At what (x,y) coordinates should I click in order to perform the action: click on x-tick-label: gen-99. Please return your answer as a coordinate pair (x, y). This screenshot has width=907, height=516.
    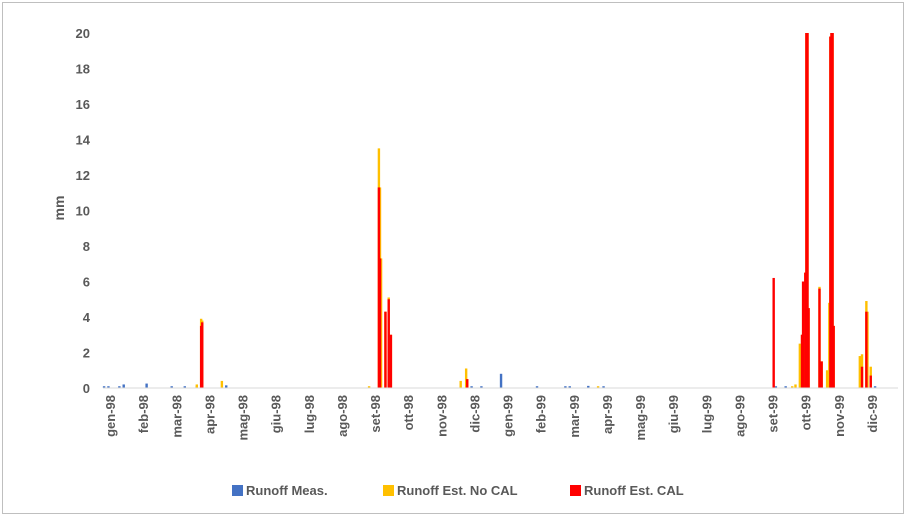
    Looking at the image, I should click on (508, 416).